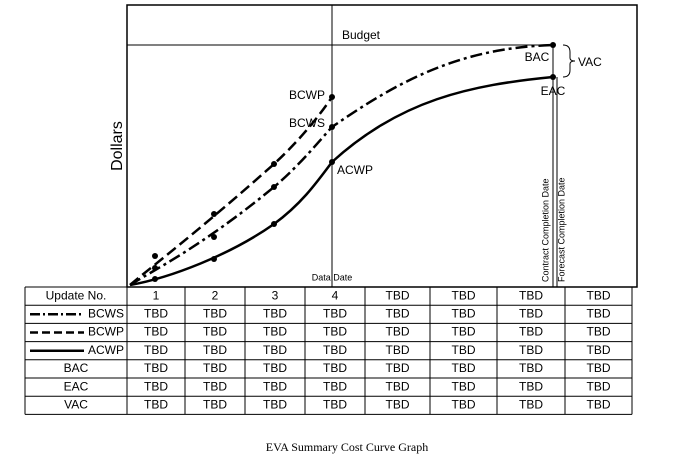  Describe the element at coordinates (553, 91) in the screenshot. I see `eac-label: EAC` at that location.